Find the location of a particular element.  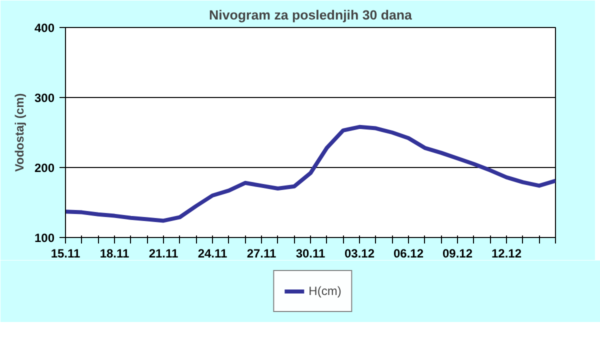

legend-label: H(cm) is located at coordinates (325, 291).